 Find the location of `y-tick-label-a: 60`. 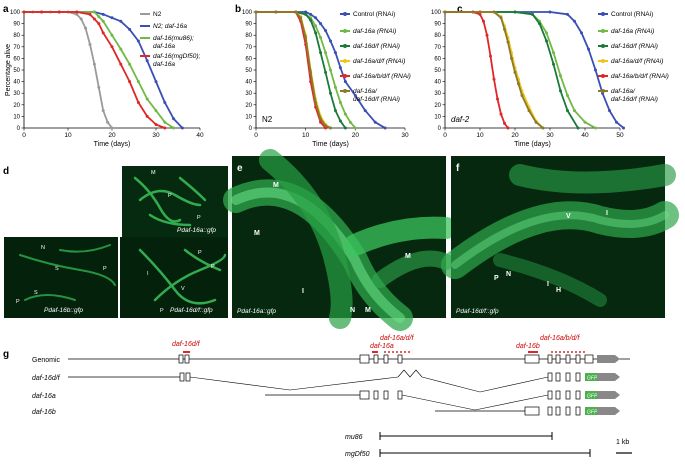

y-tick-label-a: 60 is located at coordinates (16, 59).